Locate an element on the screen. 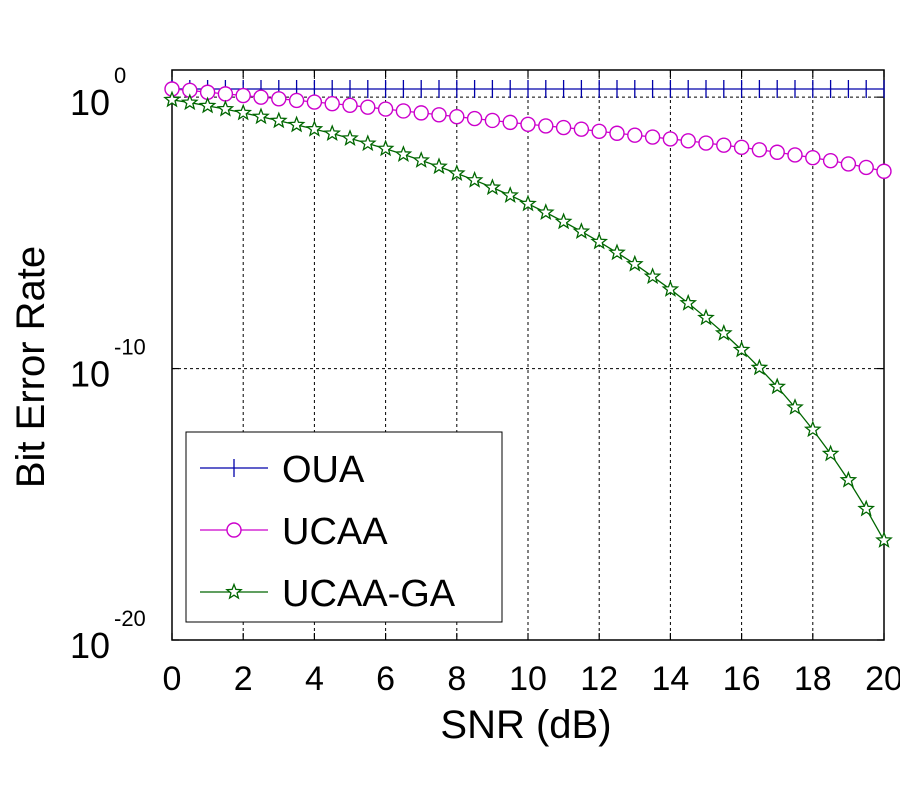 The image size is (900, 800). x-tick-label: 0 is located at coordinates (172, 679).